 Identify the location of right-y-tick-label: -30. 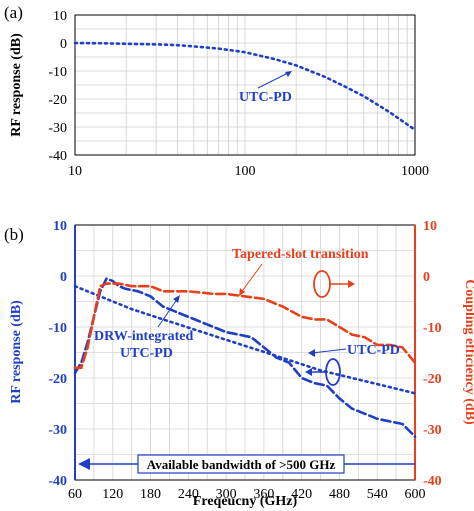
(432, 430).